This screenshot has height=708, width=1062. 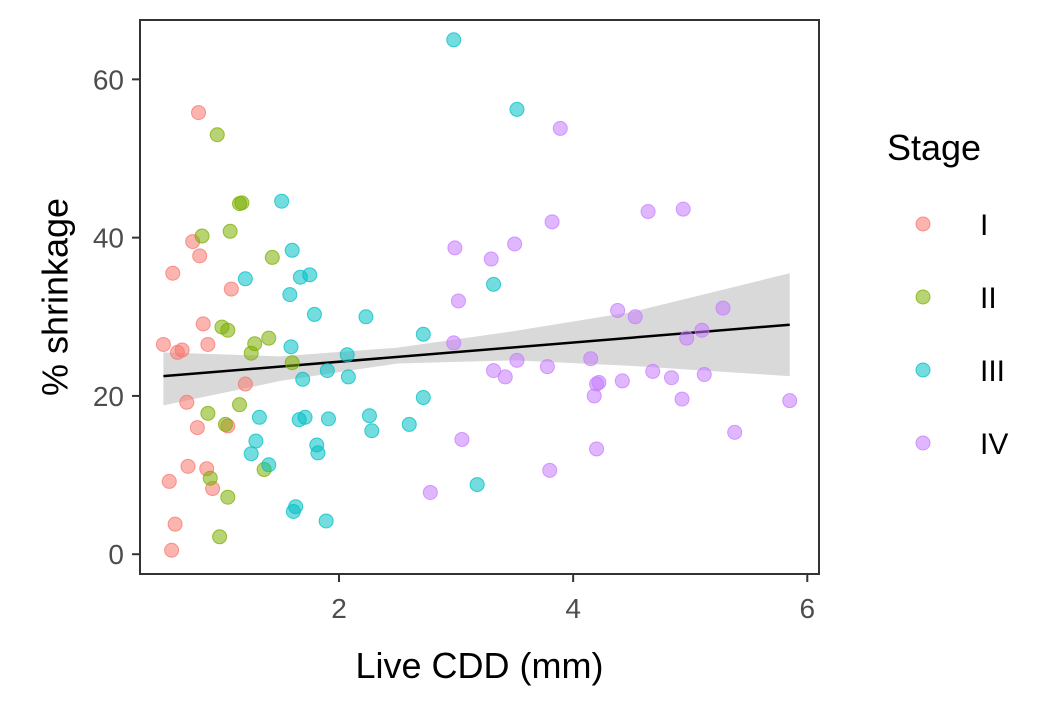 What do you see at coordinates (116, 554) in the screenshot?
I see `y-tick-label: 0` at bounding box center [116, 554].